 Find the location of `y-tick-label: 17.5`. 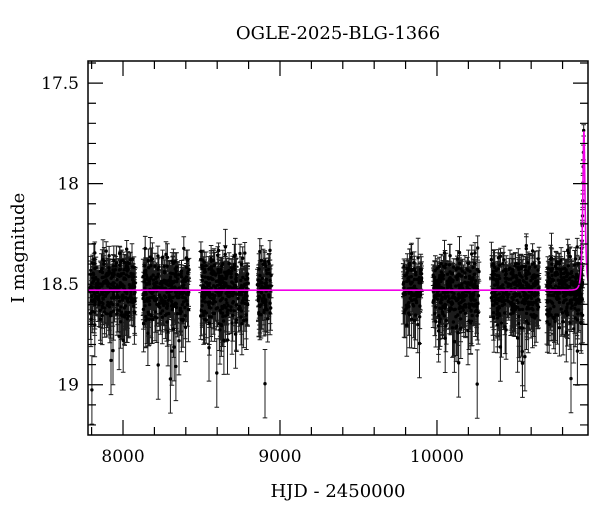

y-tick-label: 17.5 is located at coordinates (60, 84).